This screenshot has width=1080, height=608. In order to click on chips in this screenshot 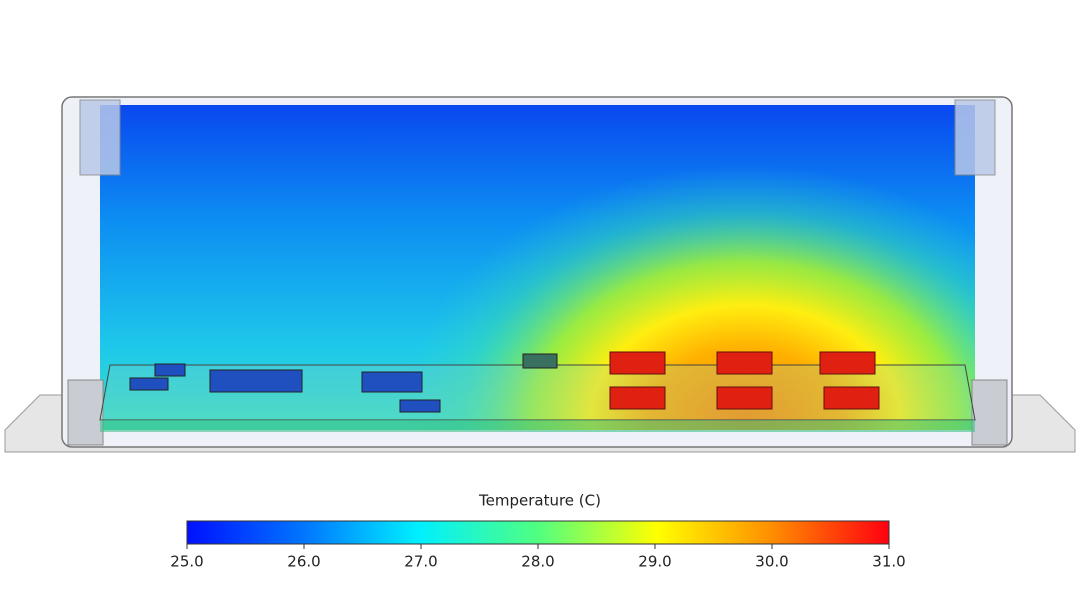, I will do `click(343, 383)`.